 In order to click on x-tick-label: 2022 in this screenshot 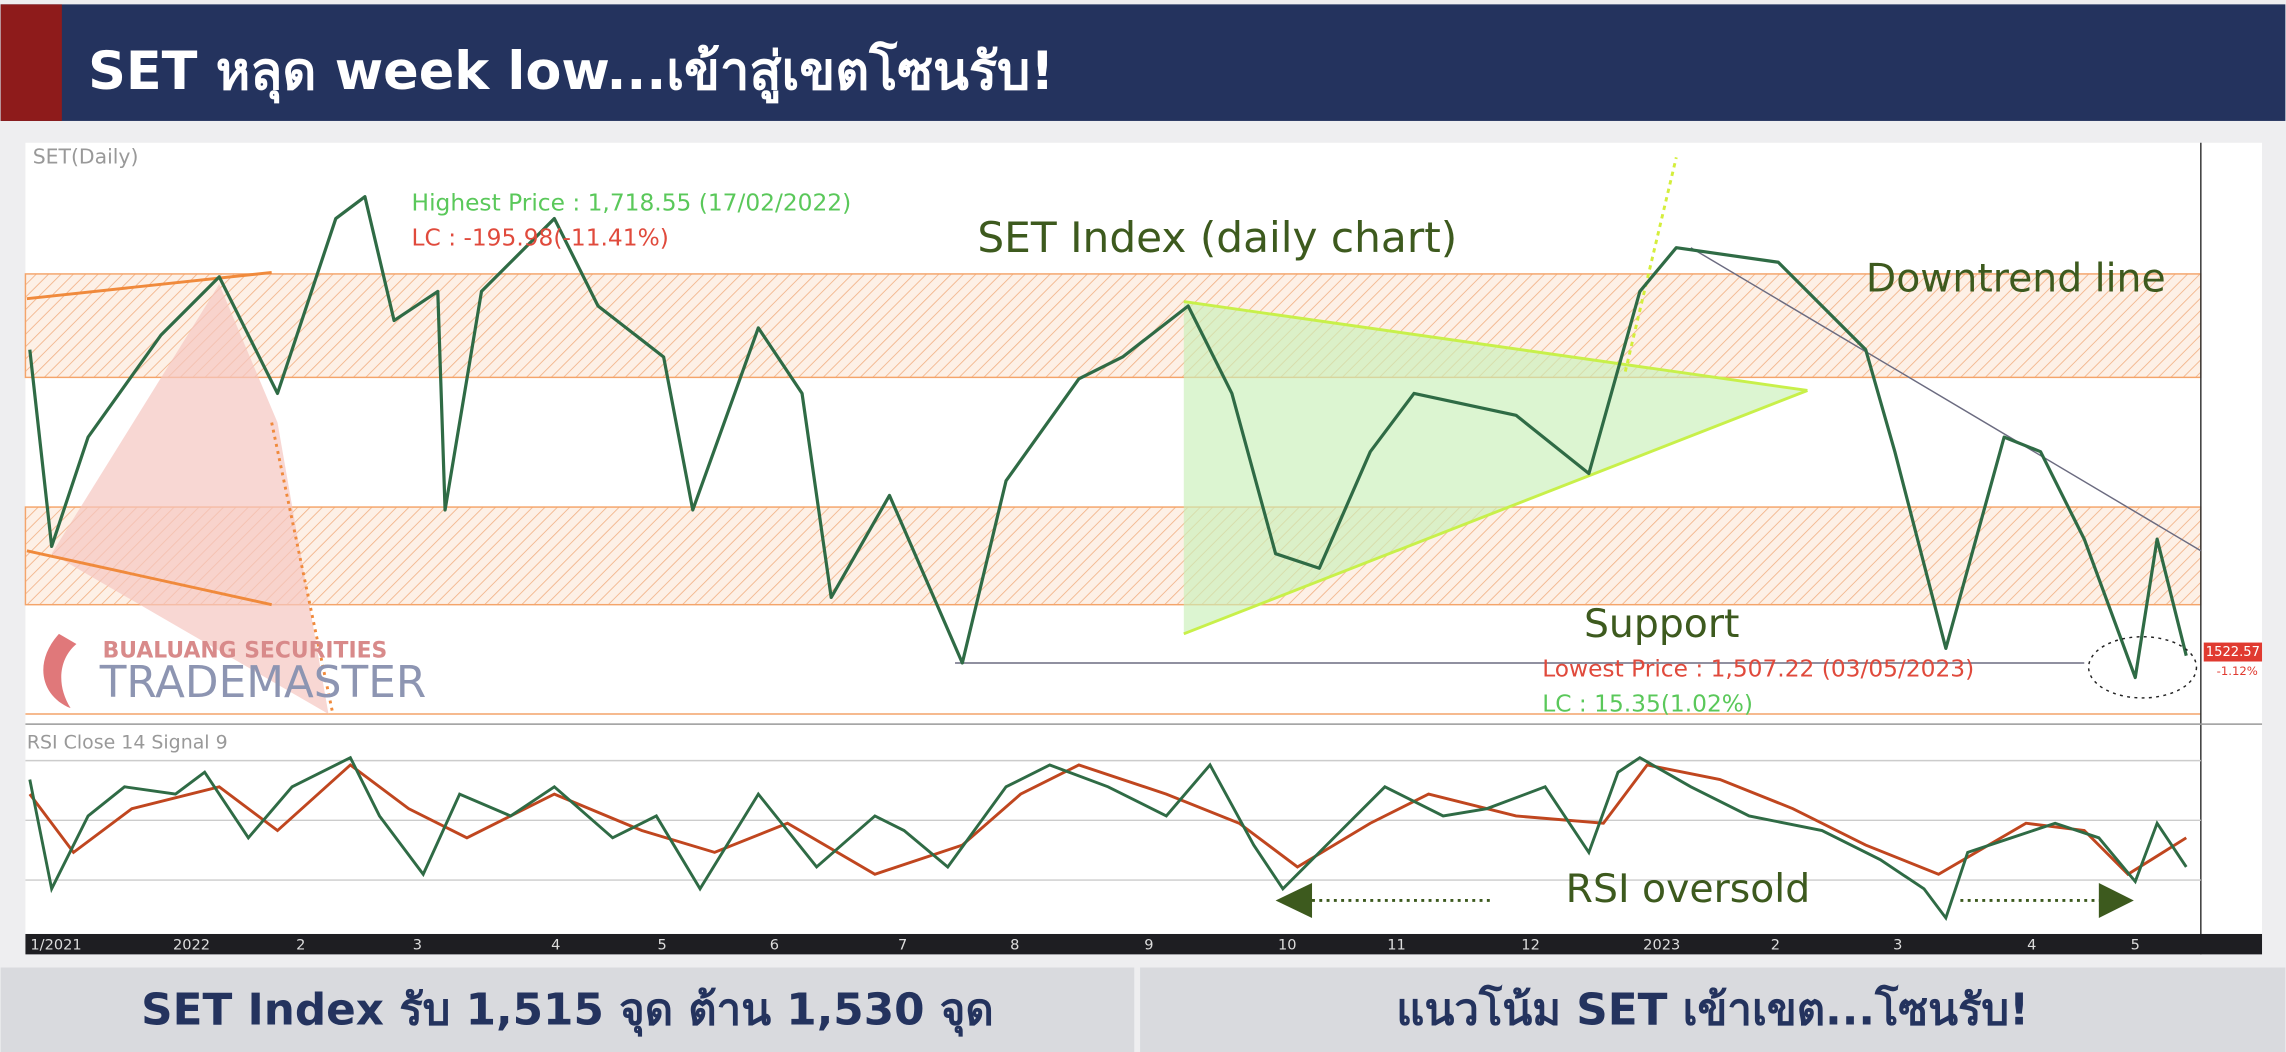, I will do `click(191, 945)`.